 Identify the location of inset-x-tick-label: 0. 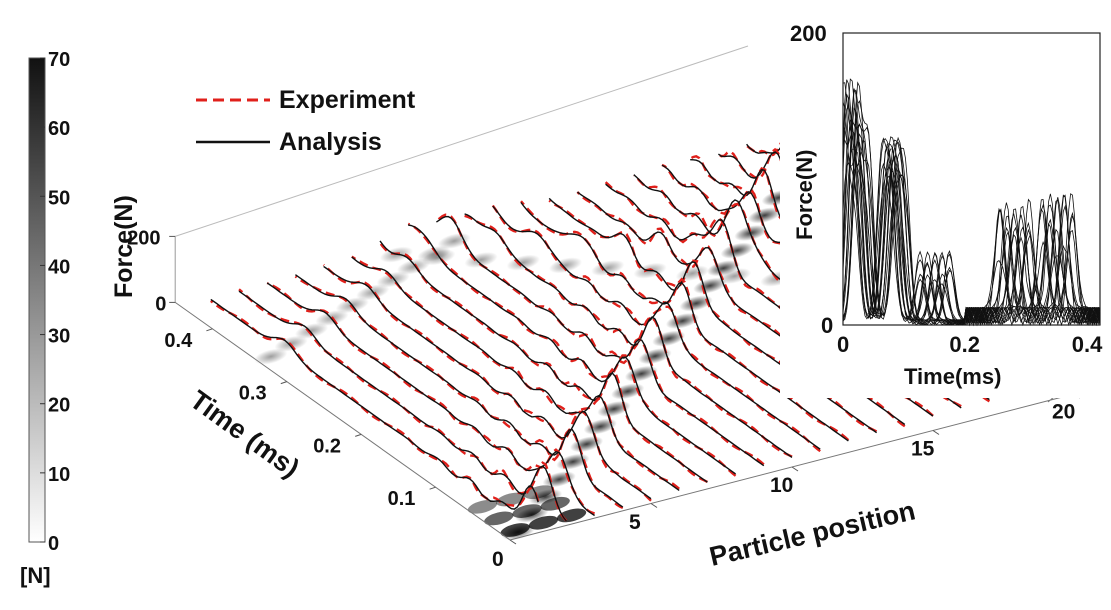
(843, 344).